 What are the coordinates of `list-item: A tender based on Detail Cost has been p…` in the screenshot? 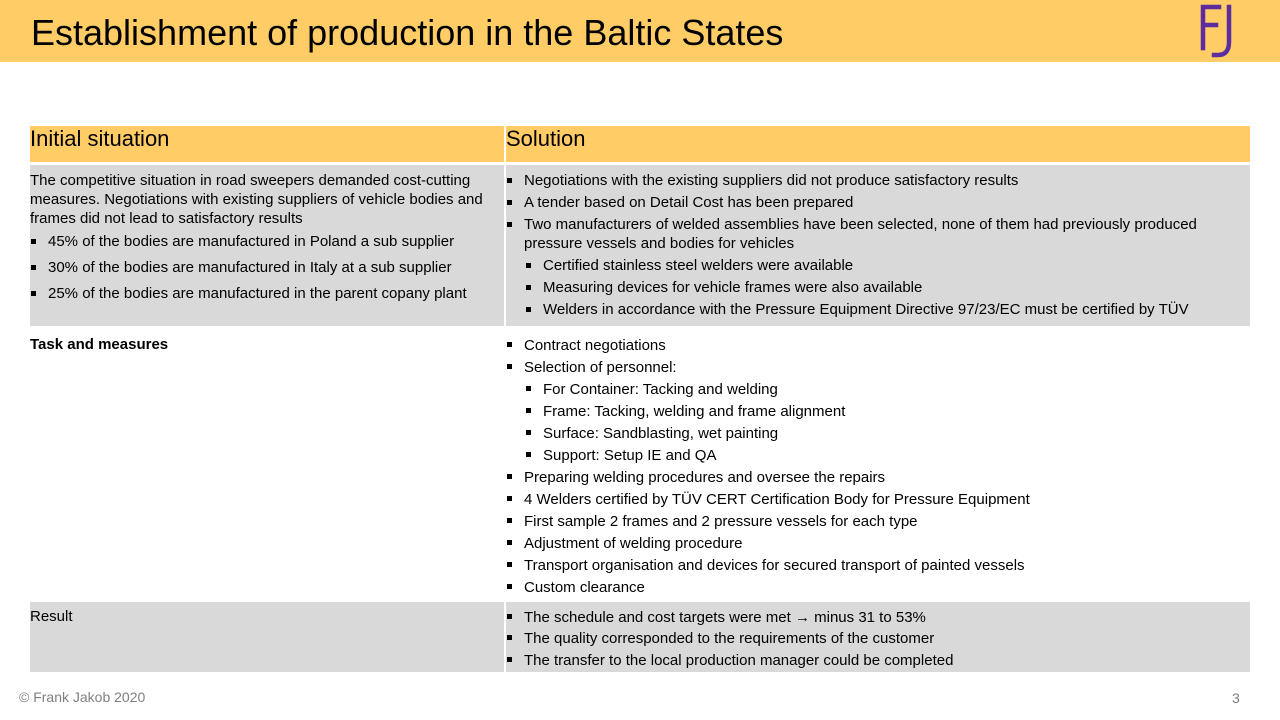 It's located at (878, 202).